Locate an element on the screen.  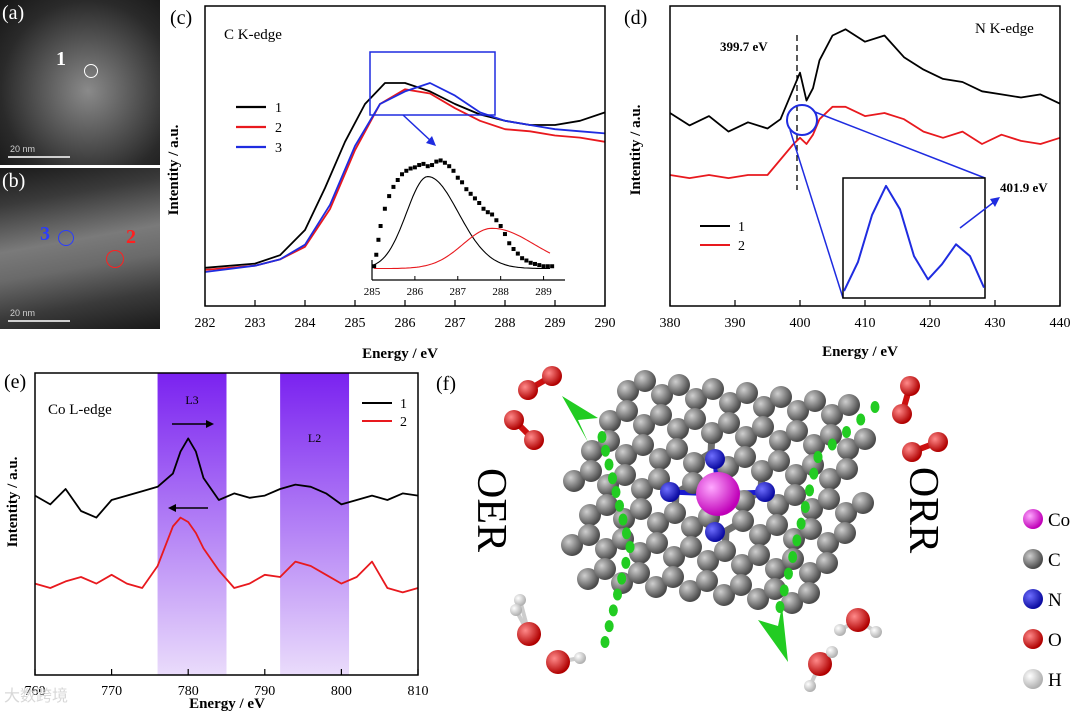
chart-d-xtick-label: 420 is located at coordinates (930, 323).